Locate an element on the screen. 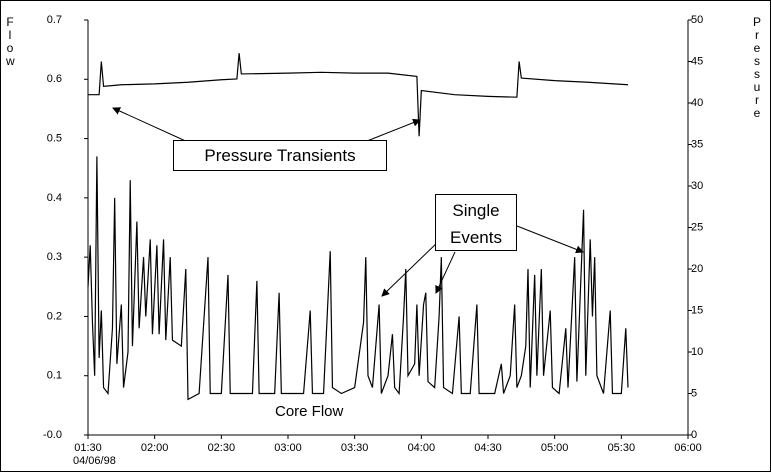  annotation: Pressure Transients is located at coordinates (280, 155).